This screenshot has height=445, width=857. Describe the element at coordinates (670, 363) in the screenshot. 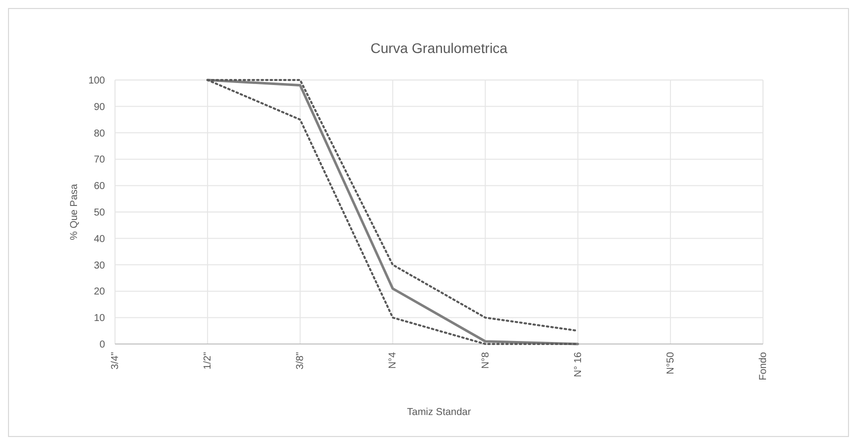

I see `x-tick-label: N°50` at that location.